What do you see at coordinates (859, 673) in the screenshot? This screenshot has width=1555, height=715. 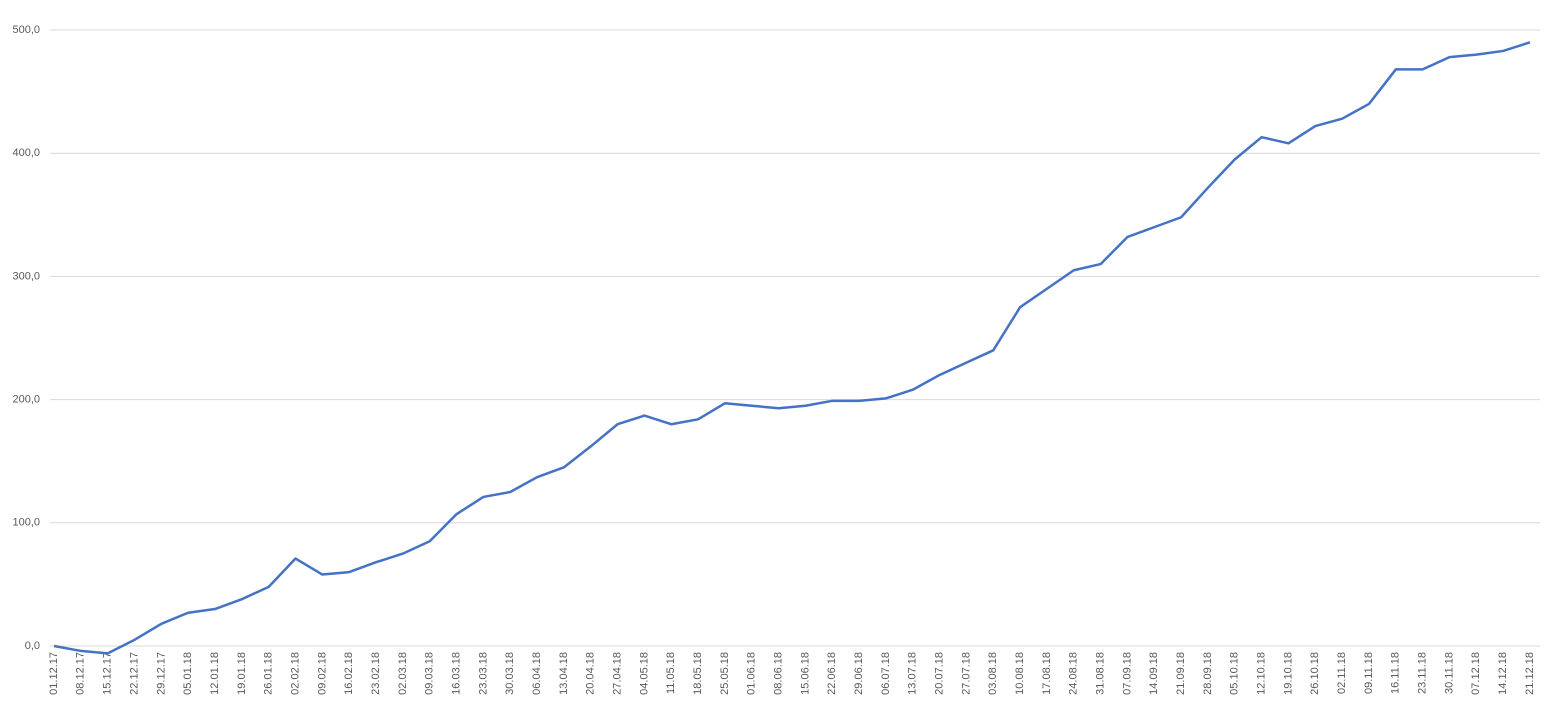 I see `x-tick-label: 29.06.18` at bounding box center [859, 673].